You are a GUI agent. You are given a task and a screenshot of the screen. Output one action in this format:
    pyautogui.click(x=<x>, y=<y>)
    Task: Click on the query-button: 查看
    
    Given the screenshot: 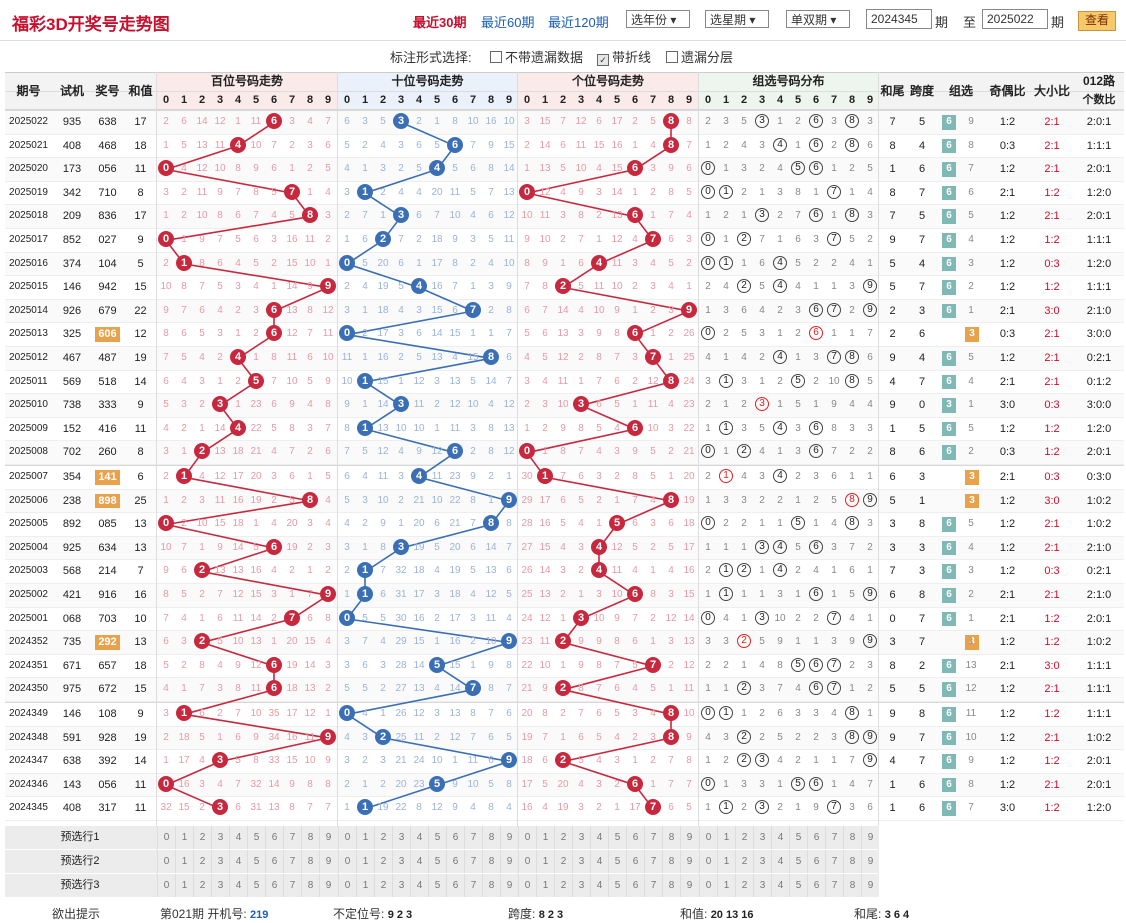 What is the action you would take?
    pyautogui.click(x=1097, y=21)
    